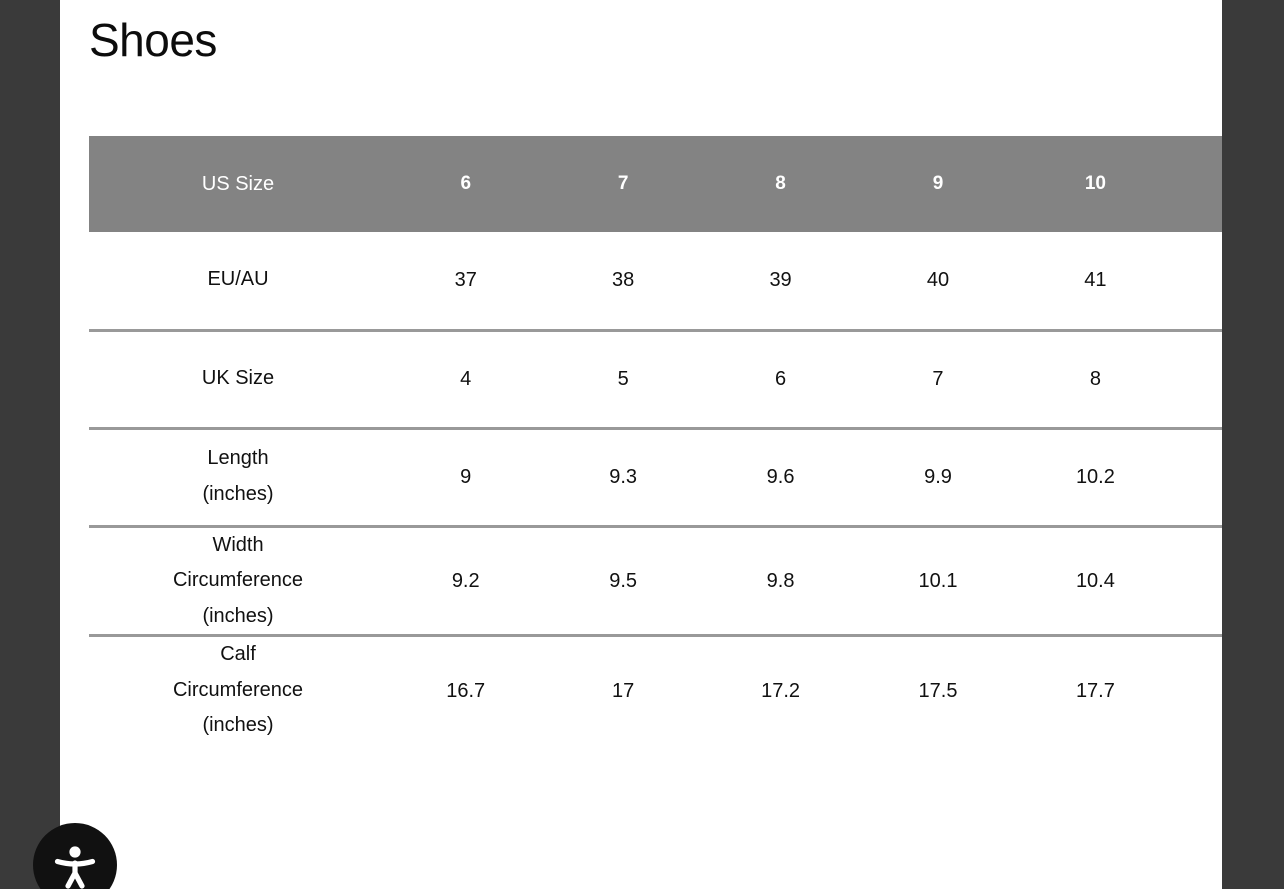  I want to click on cell-uk-size-10: 8, so click(1095, 380).